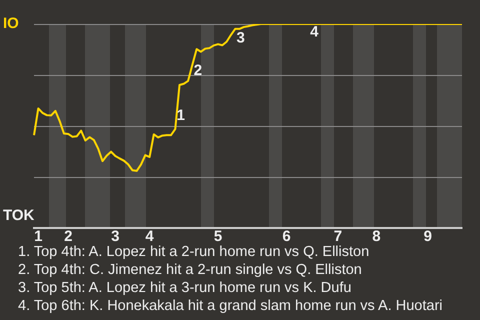 The height and width of the screenshot is (320, 480). I want to click on annotation: 4, so click(315, 31).